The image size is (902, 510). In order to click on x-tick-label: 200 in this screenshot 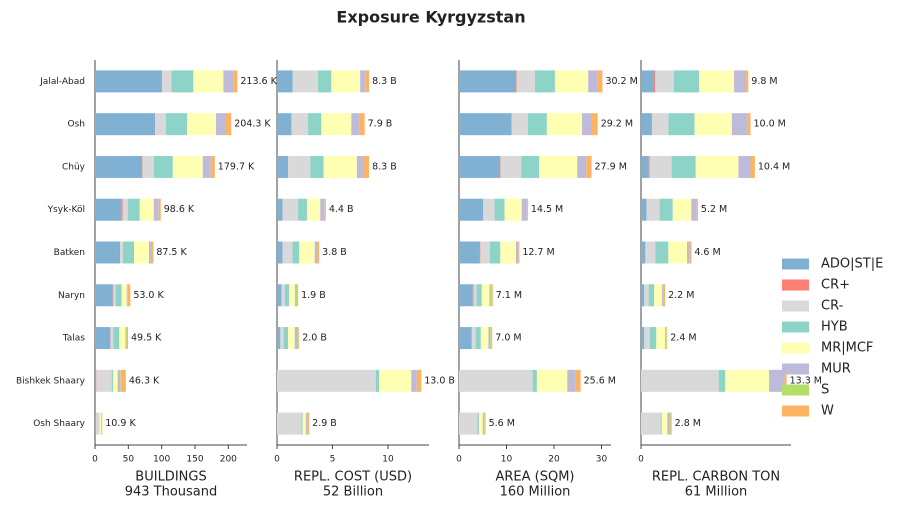, I will do `click(228, 460)`.